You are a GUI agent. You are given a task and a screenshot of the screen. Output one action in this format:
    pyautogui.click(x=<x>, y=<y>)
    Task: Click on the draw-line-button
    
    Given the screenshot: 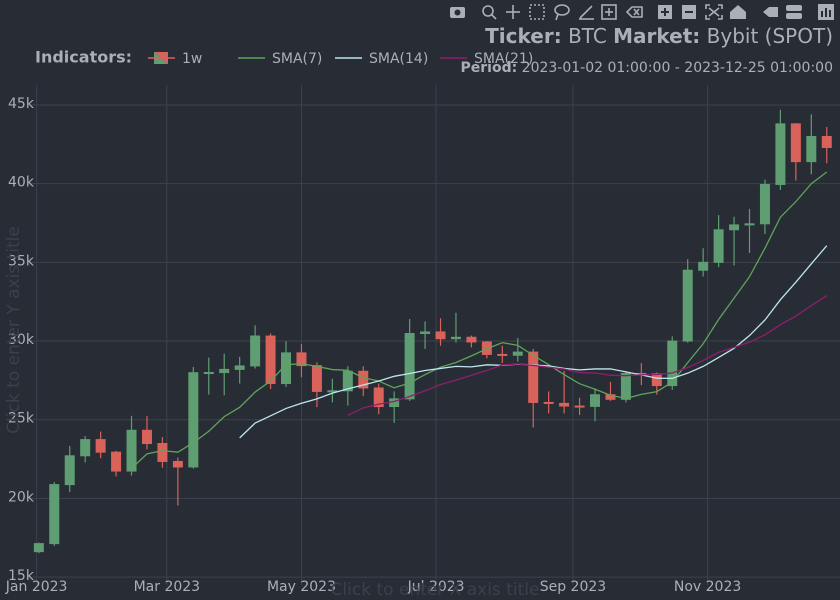 What is the action you would take?
    pyautogui.click(x=586, y=12)
    